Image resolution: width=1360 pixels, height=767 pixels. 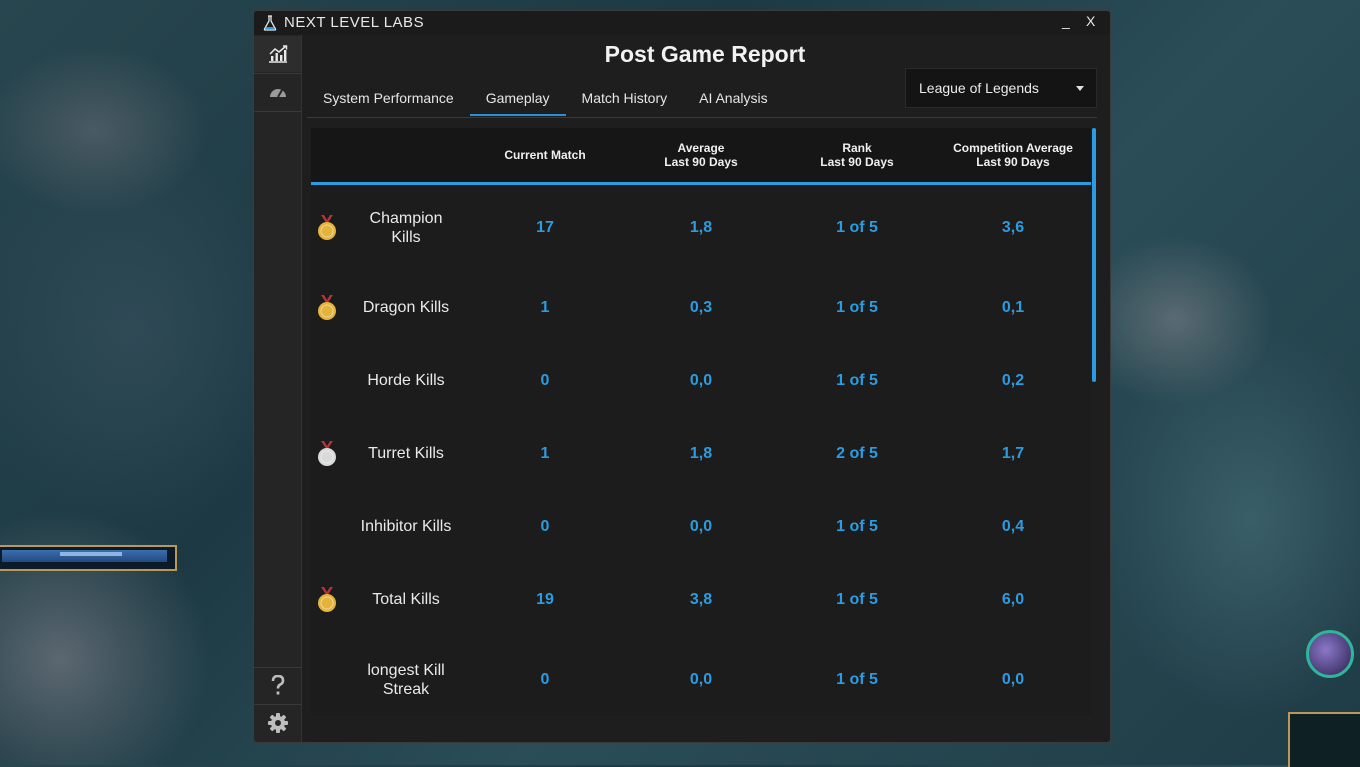 I want to click on competition-average-value: 0,2, so click(x=1013, y=380).